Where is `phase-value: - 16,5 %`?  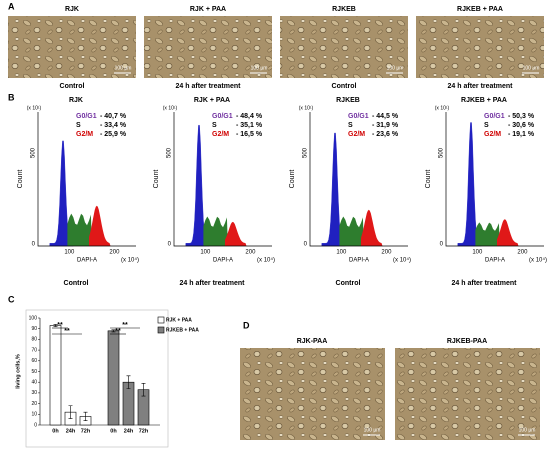
phase-value: - 16,5 % is located at coordinates (249, 134).